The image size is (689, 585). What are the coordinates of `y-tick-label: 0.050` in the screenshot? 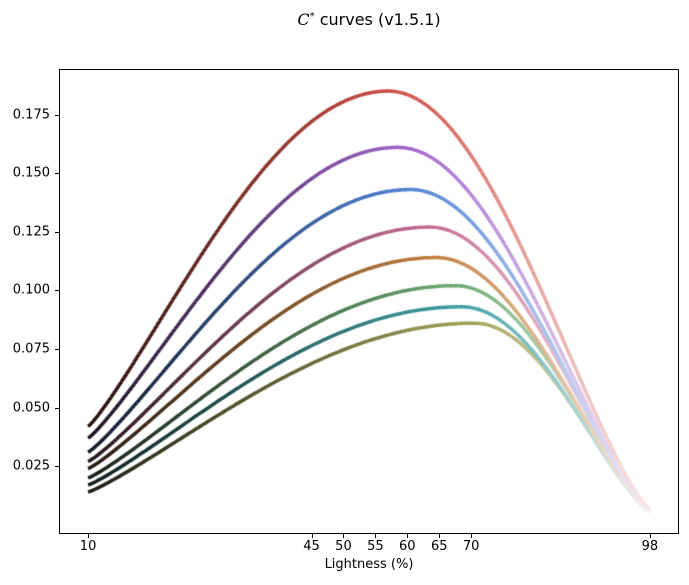 It's located at (31, 408).